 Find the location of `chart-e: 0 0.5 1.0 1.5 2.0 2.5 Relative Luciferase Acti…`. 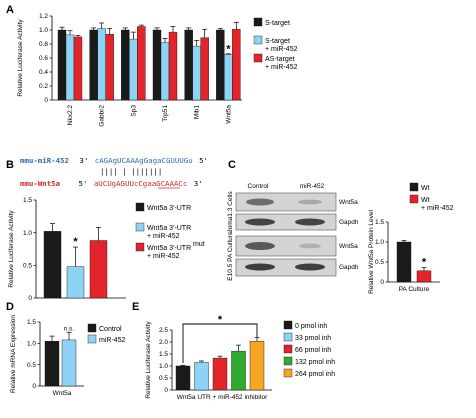

chart-e: 0 0.5 1.0 1.5 2.0 2.5 Relative Luciferase Acti… is located at coordinates (240, 357).